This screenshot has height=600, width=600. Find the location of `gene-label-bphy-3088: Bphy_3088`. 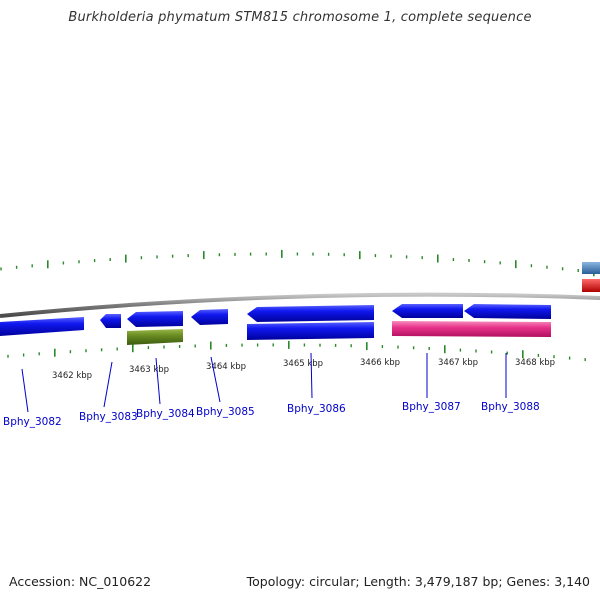

gene-label-bphy-3088: Bphy_3088 is located at coordinates (510, 407).